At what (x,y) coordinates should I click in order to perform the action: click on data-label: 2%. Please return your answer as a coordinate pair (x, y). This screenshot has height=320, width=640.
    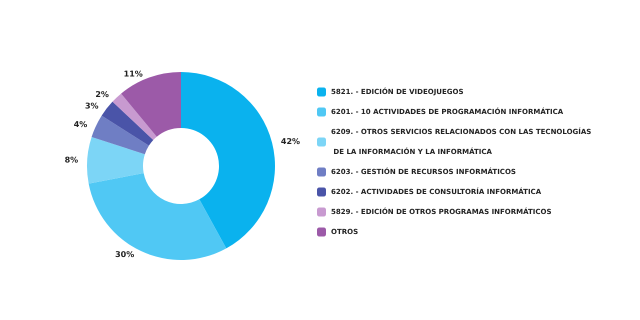
    Looking at the image, I should click on (102, 95).